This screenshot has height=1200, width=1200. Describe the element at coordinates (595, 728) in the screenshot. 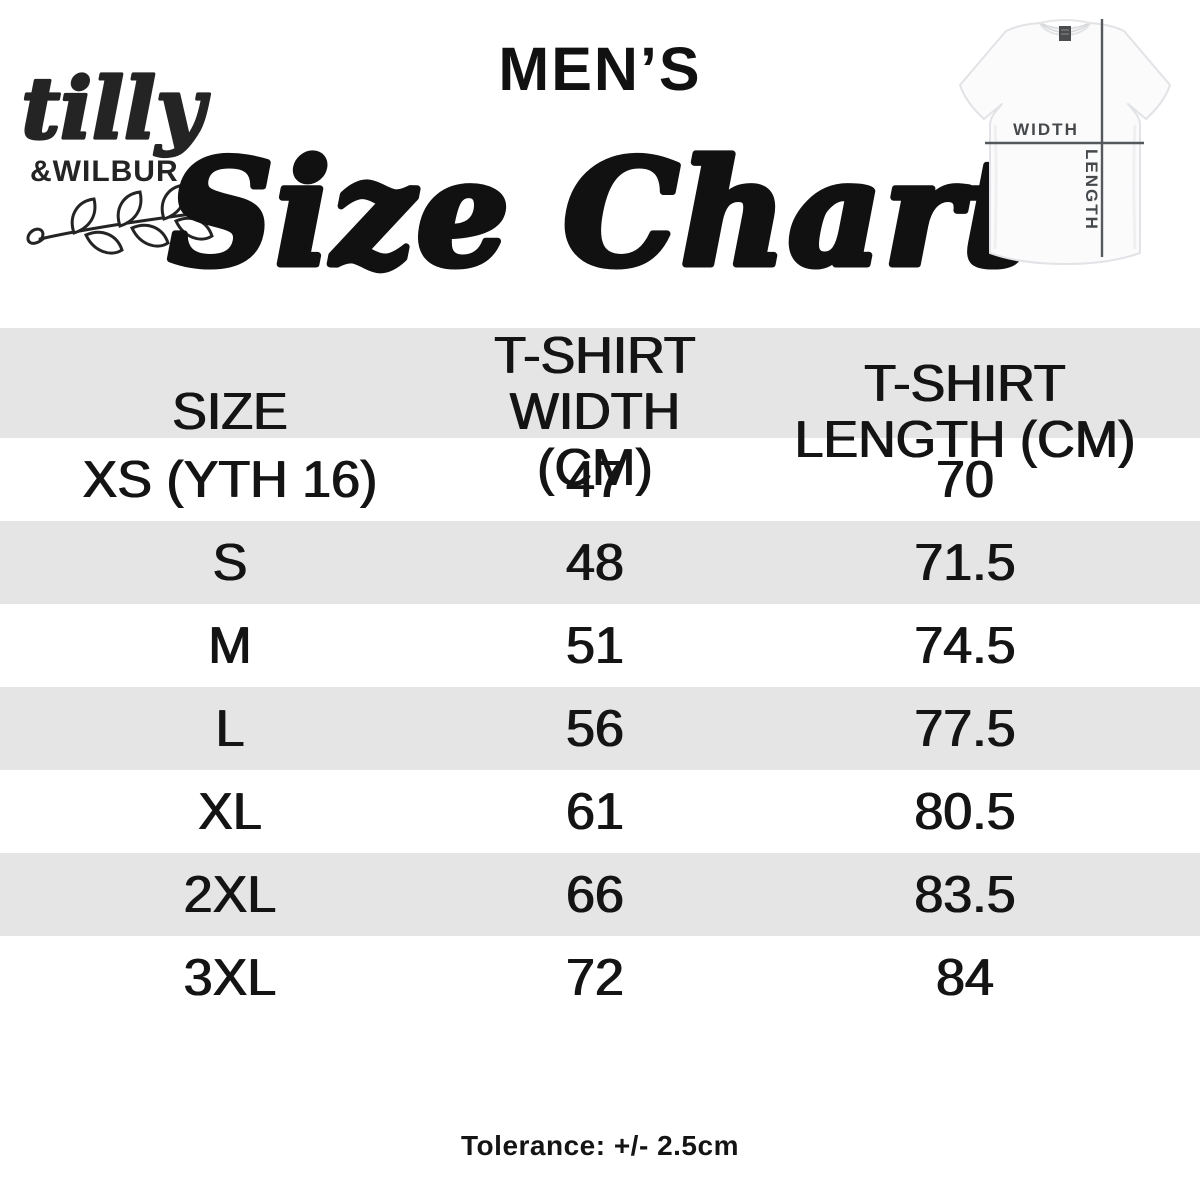

I see `width-cell: 56` at that location.